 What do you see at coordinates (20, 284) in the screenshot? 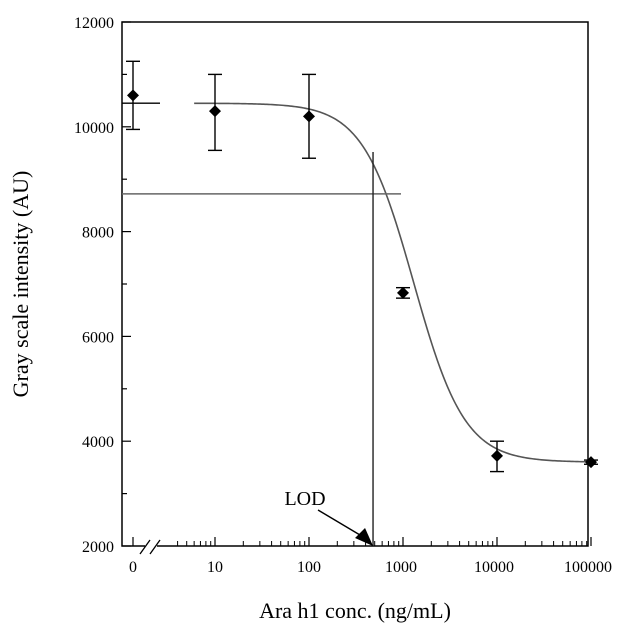
I see `y-axis-title: Gray scale intensity (AU)` at bounding box center [20, 284].